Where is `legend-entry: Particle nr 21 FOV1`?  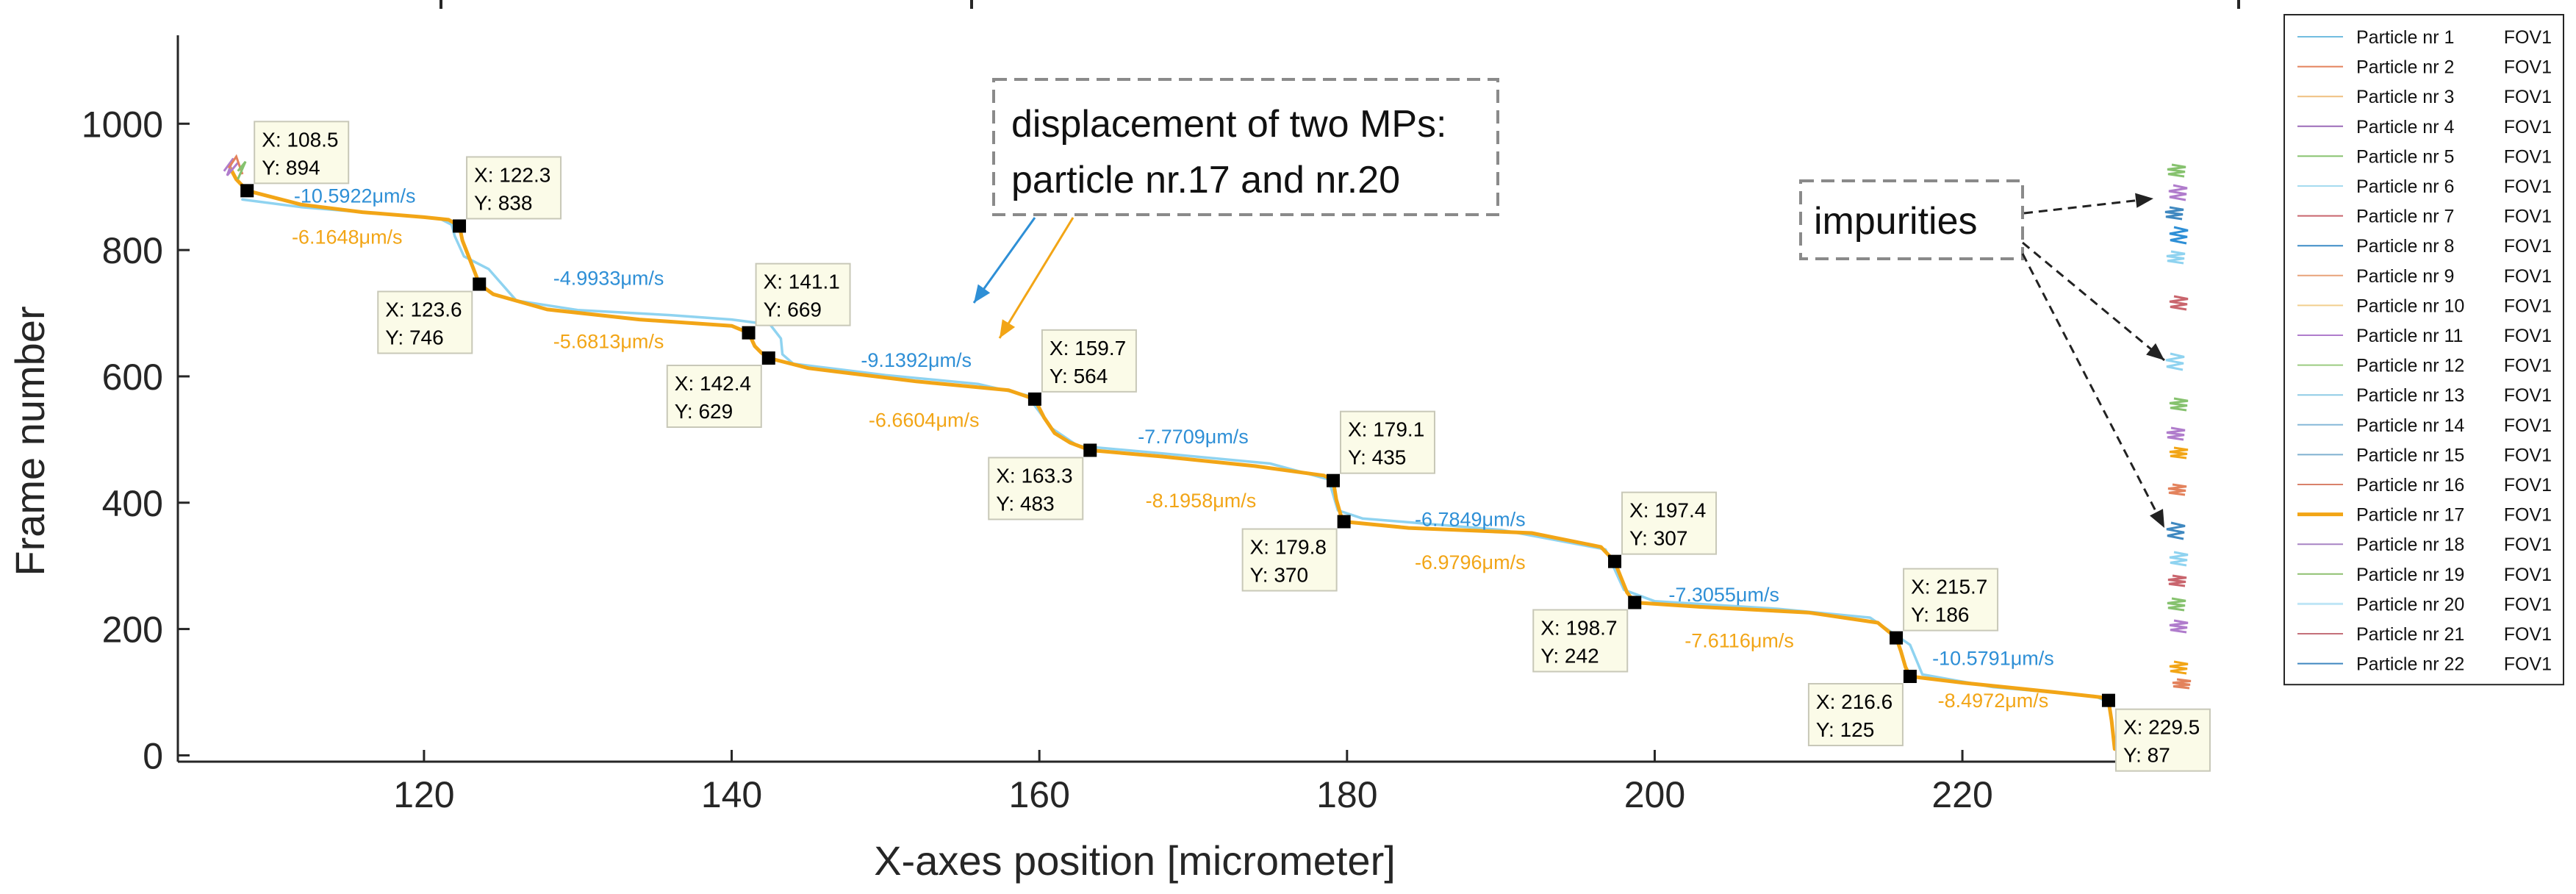
legend-entry: Particle nr 21 FOV1 is located at coordinates (2424, 635).